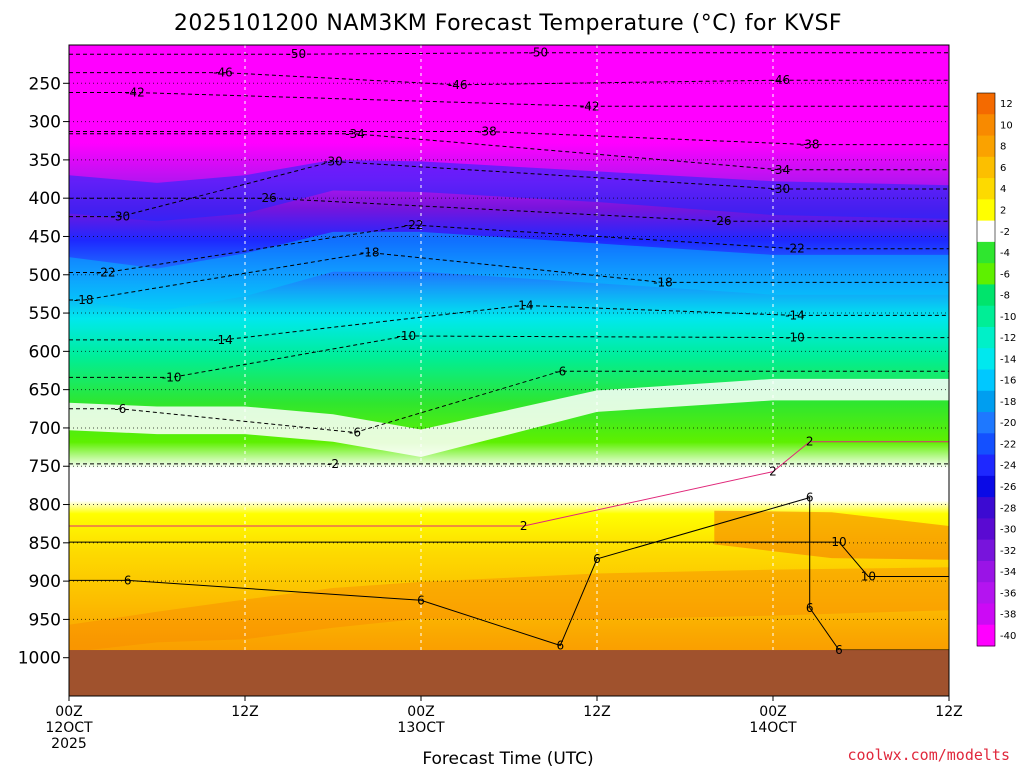 The height and width of the screenshot is (768, 1024). What do you see at coordinates (45, 467) in the screenshot?
I see `y-tick-label: 750` at bounding box center [45, 467].